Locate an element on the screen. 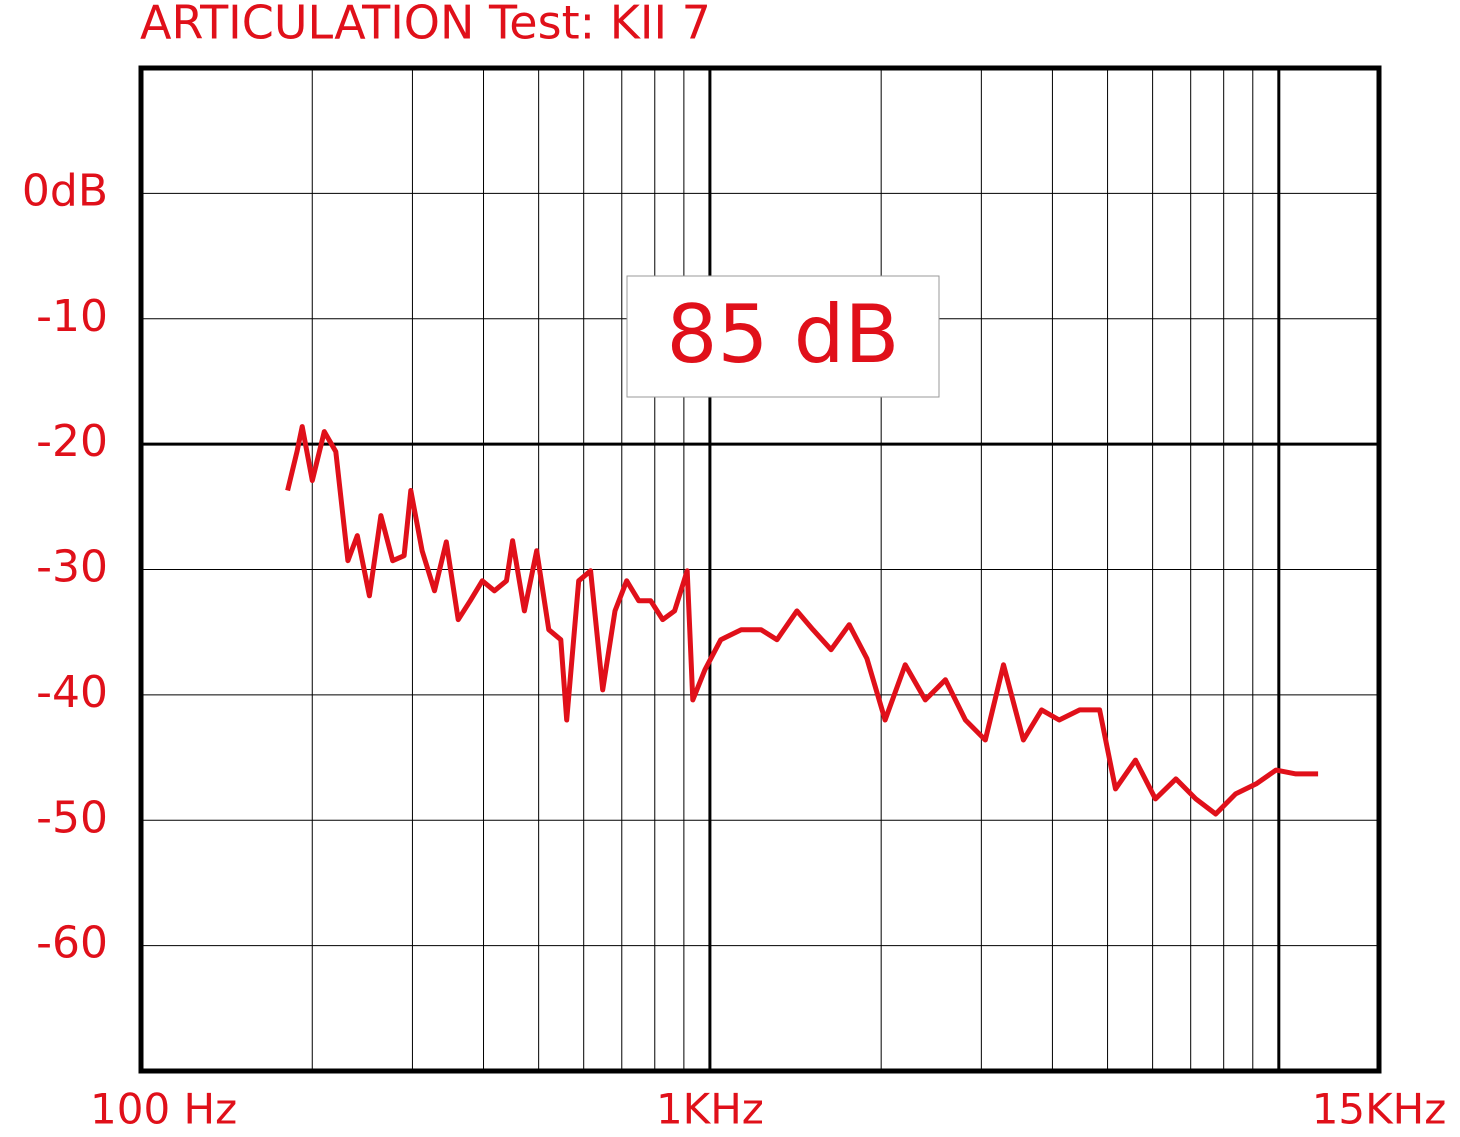  y-tick-label: -60 is located at coordinates (72, 943).